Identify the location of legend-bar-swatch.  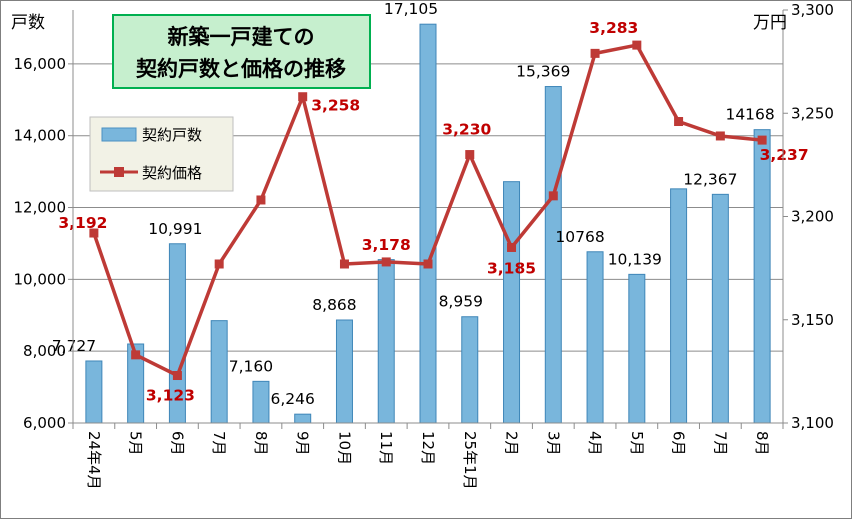
(119, 134).